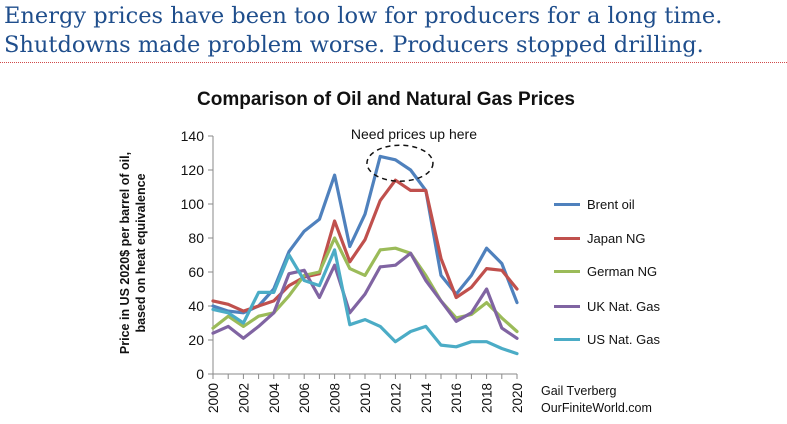 This screenshot has width=787, height=424. What do you see at coordinates (335, 398) in the screenshot?
I see `x-tick-label: 2008` at bounding box center [335, 398].